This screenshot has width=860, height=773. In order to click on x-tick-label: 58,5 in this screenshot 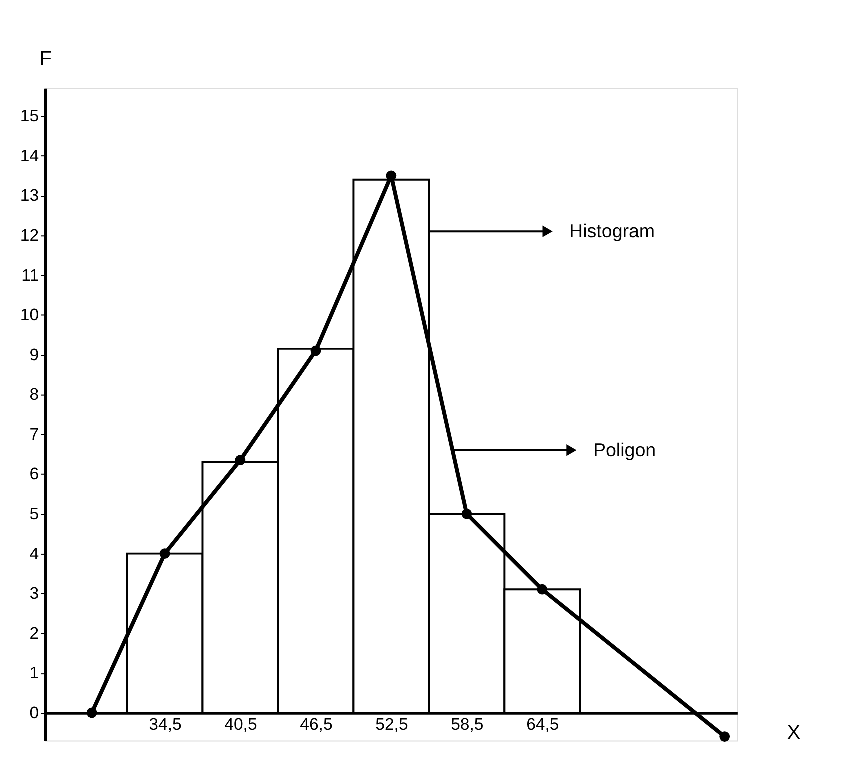, I will do `click(467, 724)`.